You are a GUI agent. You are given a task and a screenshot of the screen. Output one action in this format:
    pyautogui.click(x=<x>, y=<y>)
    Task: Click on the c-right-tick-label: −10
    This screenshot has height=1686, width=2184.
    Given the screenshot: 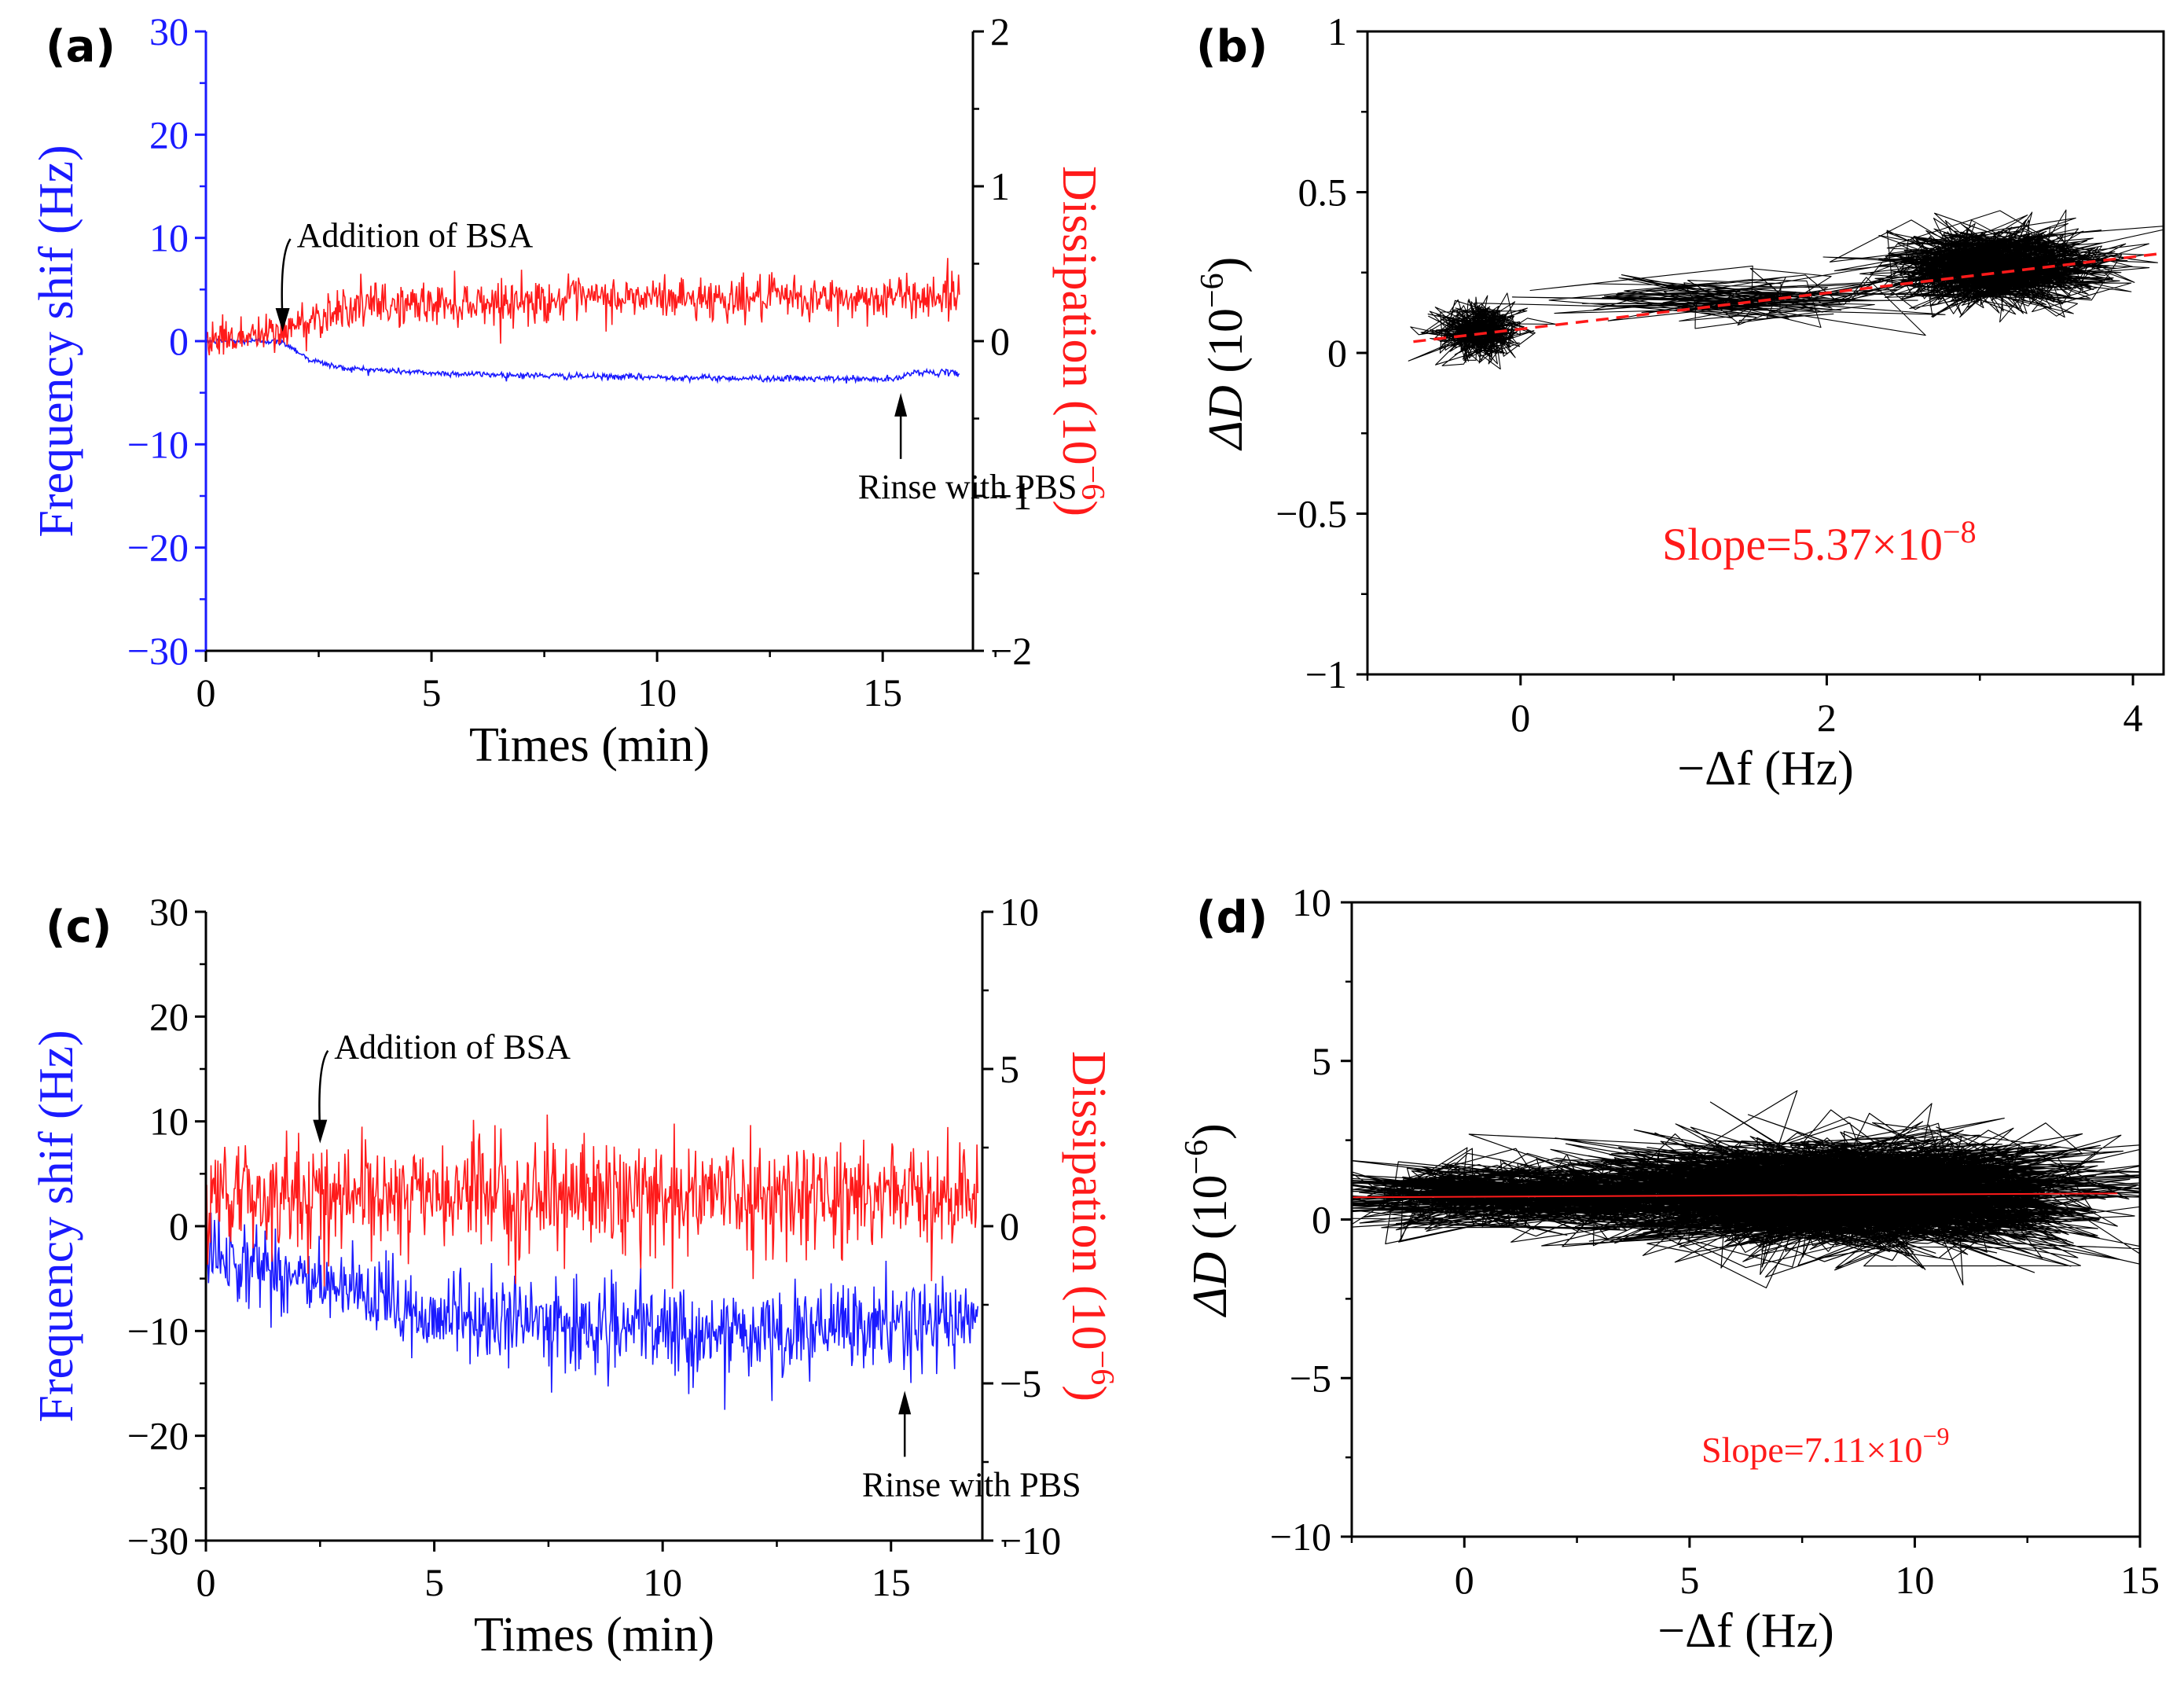 What is the action you would take?
    pyautogui.click(x=1030, y=1541)
    